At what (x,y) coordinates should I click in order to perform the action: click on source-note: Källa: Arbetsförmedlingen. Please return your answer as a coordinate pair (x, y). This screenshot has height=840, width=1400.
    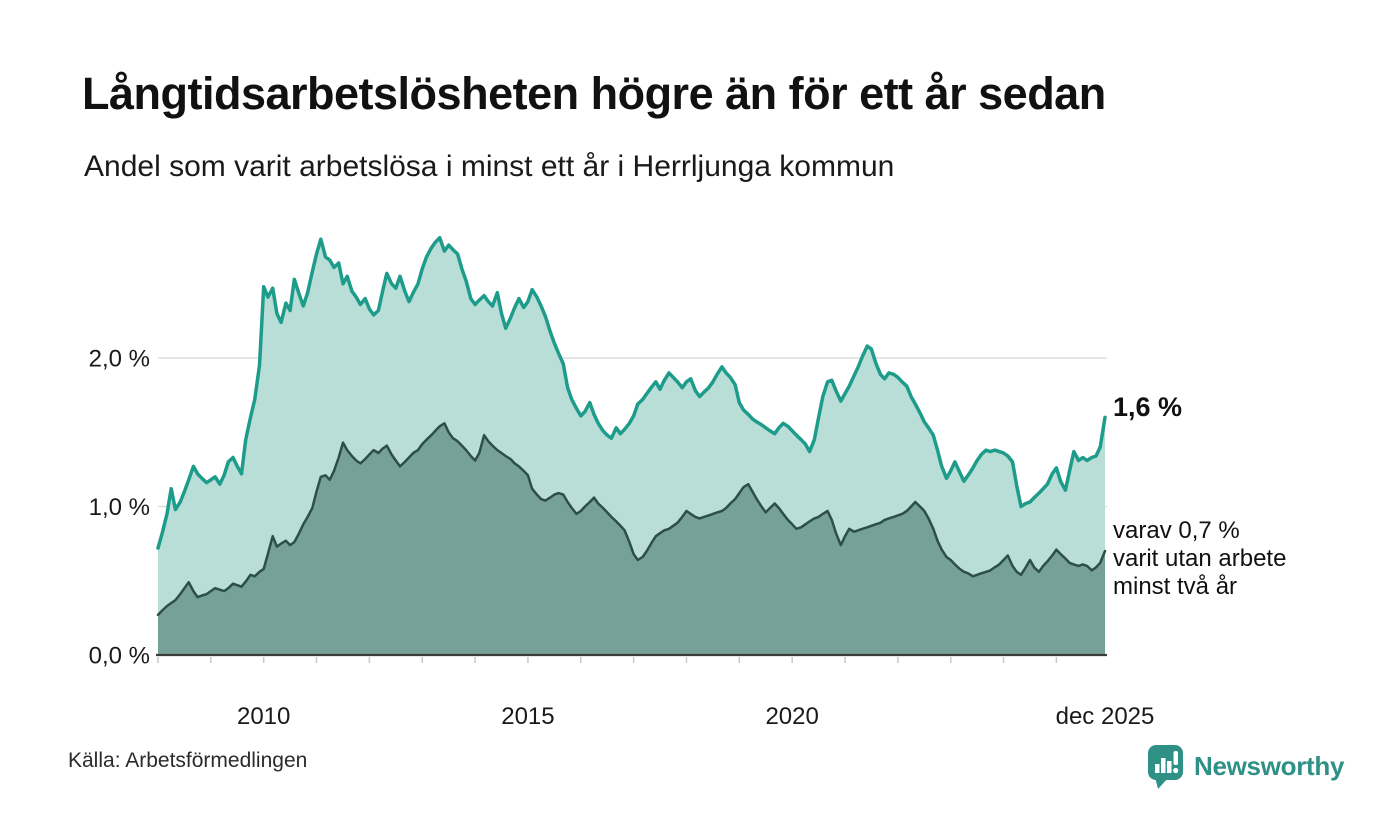
    Looking at the image, I should click on (188, 760).